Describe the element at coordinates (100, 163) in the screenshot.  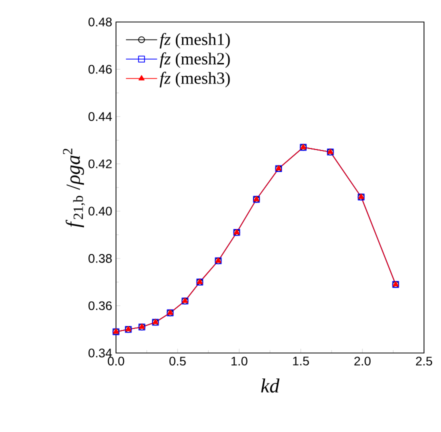
I see `y-tick-label: 0.42` at that location.